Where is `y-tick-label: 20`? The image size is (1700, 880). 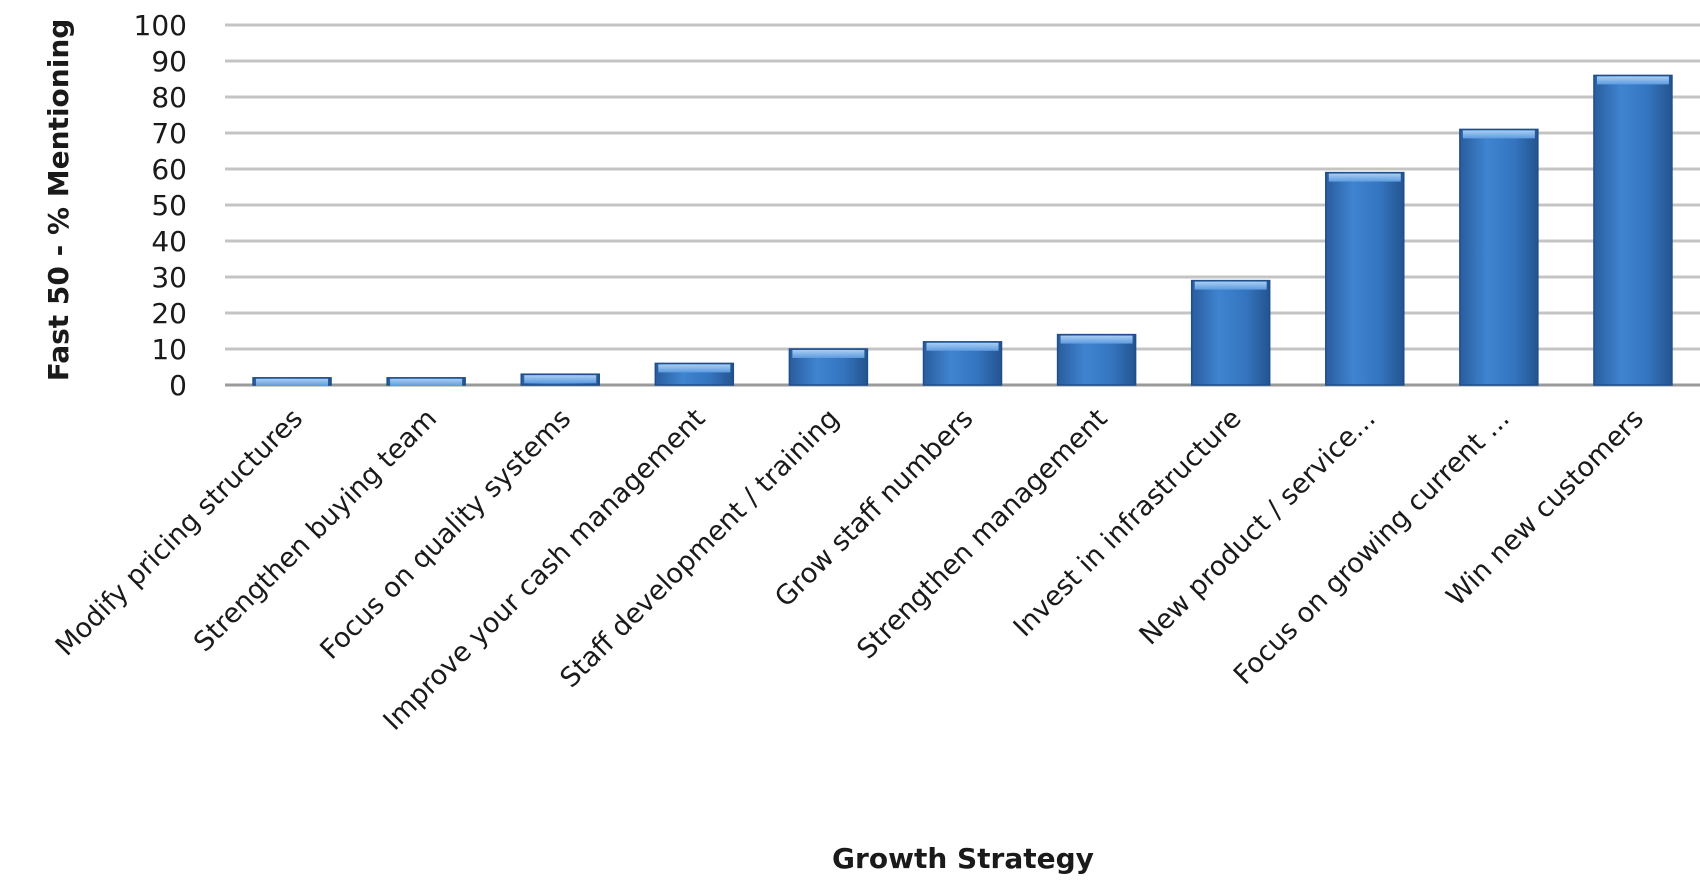 y-tick-label: 20 is located at coordinates (169, 313).